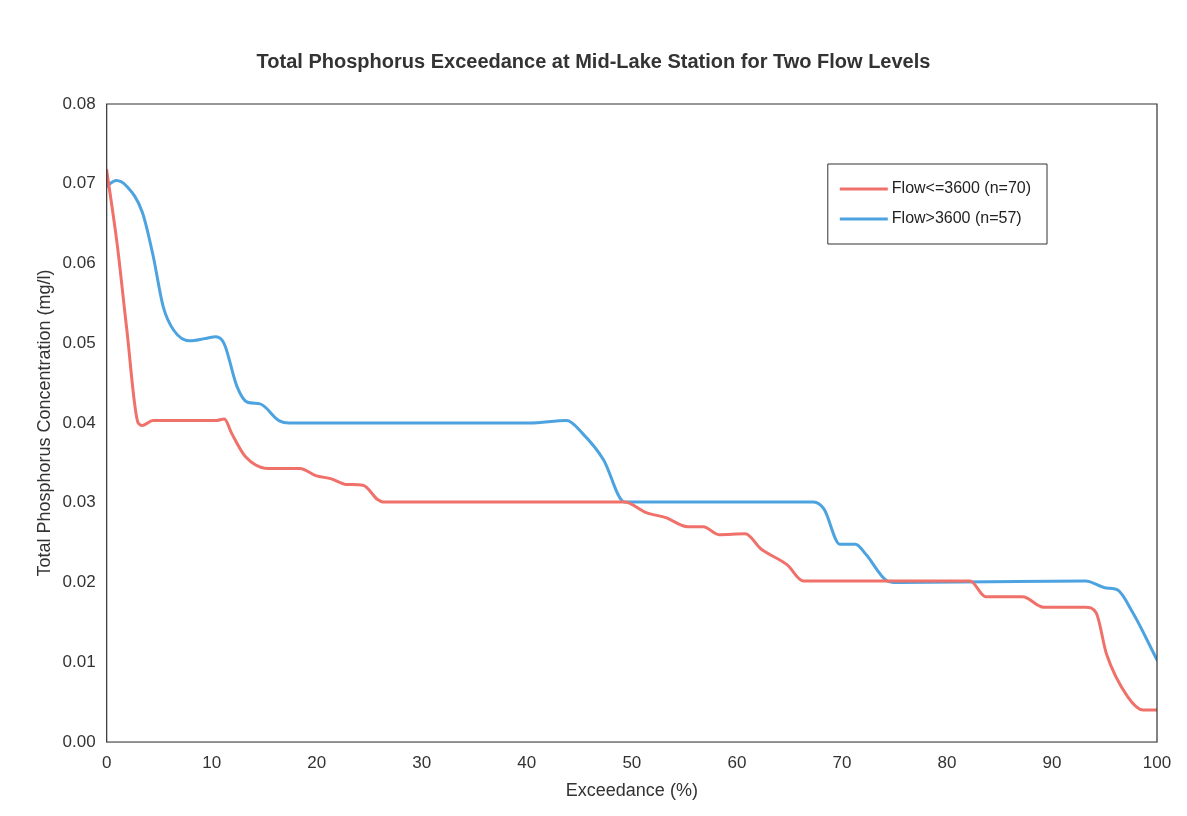 Image resolution: width=1187 pixels, height=816 pixels. Describe the element at coordinates (956, 218) in the screenshot. I see `legend-label: Flow>3600 (n=57)` at that location.